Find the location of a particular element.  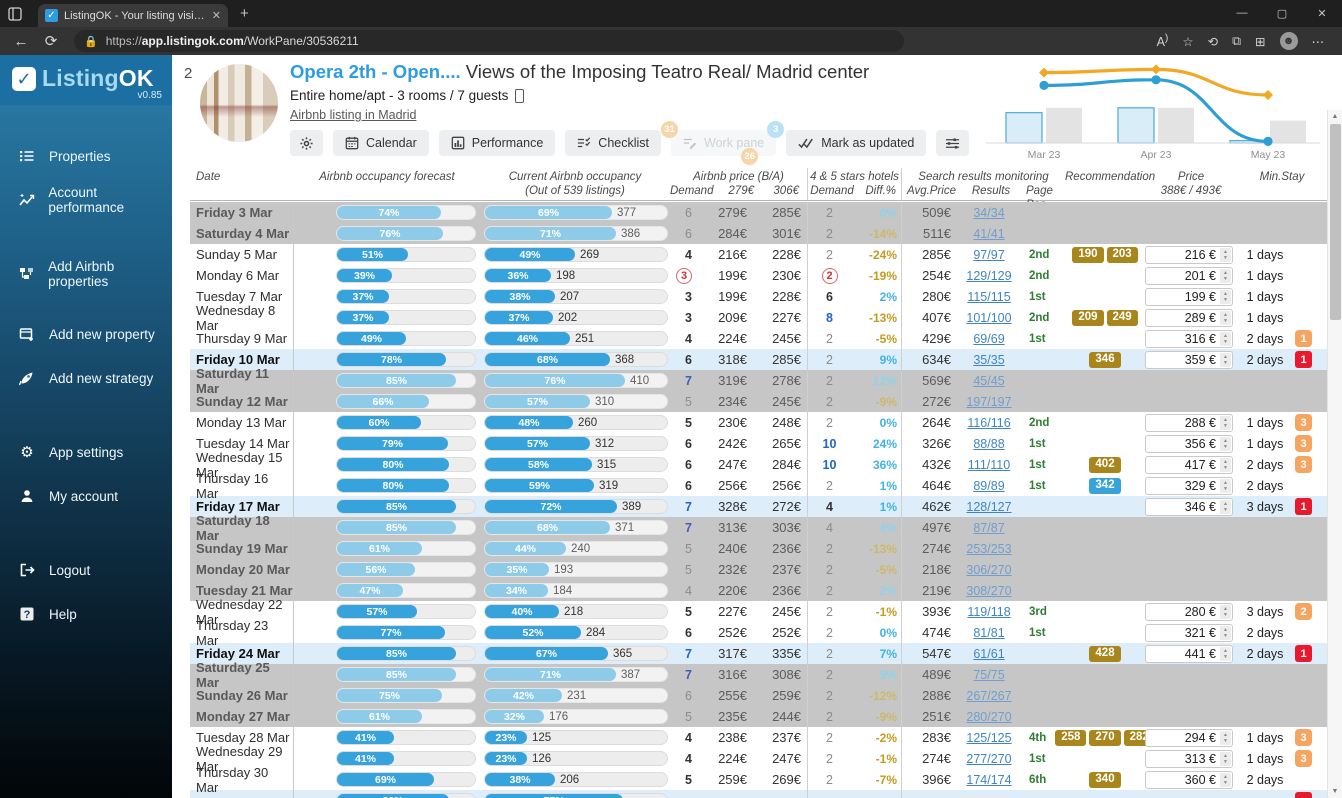

new-tab-button: + is located at coordinates (244, 13).